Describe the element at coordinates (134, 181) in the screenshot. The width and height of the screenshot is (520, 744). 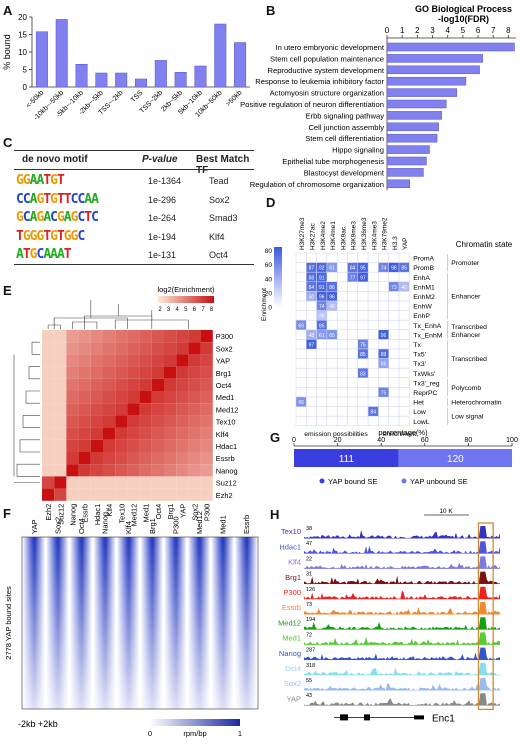
I see `motif-row: GGAATGT 1e-1364 Tead` at that location.